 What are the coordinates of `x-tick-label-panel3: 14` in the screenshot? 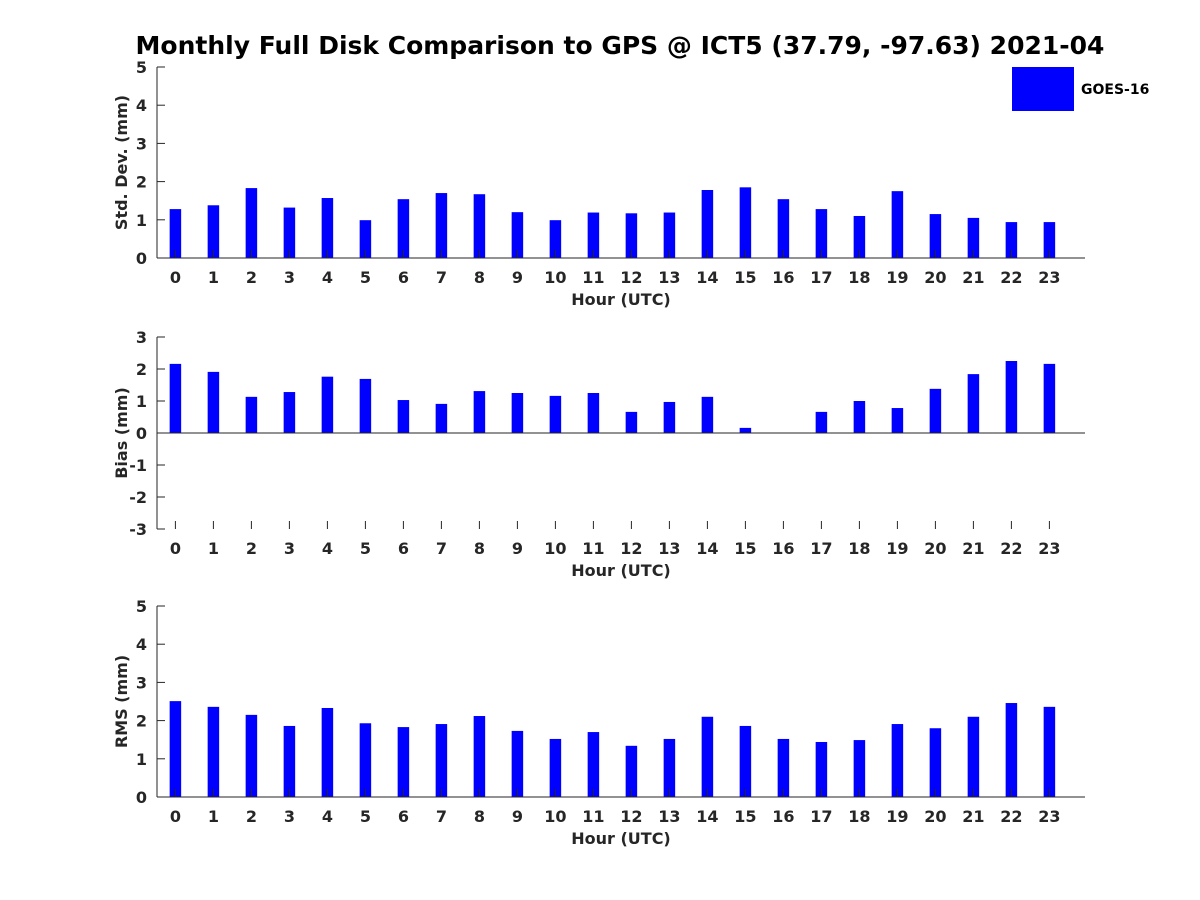 It's located at (707, 816).